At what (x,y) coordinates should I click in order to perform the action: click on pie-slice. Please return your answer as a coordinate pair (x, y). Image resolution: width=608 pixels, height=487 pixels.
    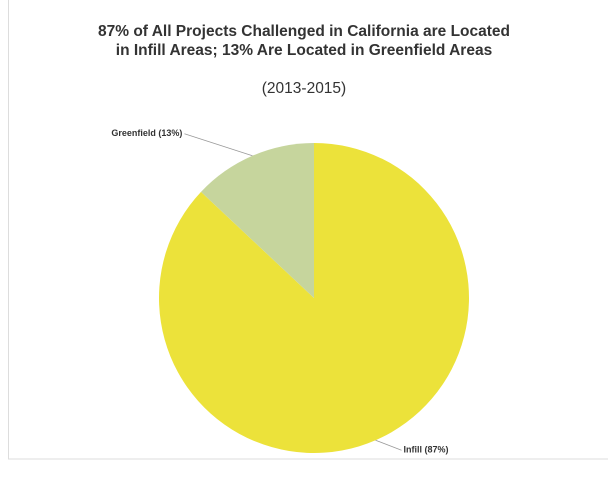
    Looking at the image, I should click on (257, 220).